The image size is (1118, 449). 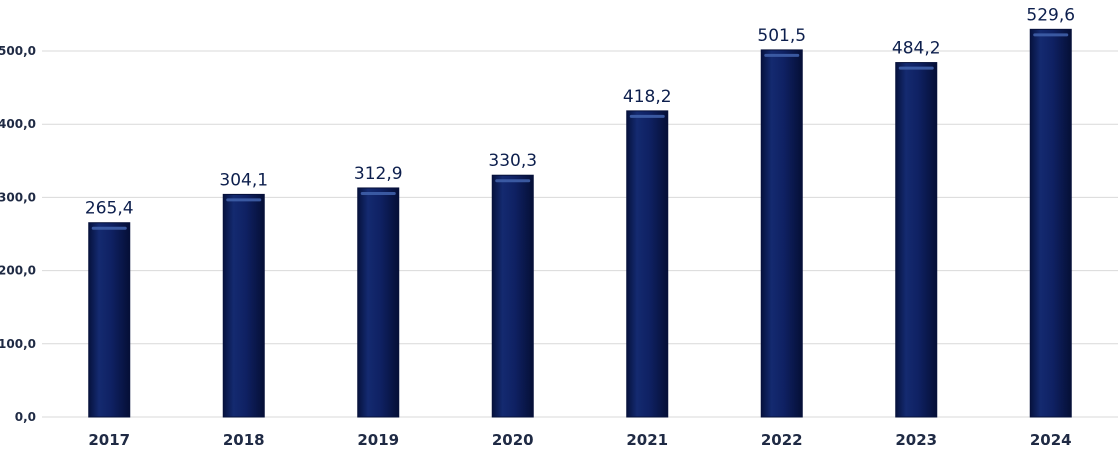 What do you see at coordinates (1050, 15) in the screenshot?
I see `data-label: 529,6` at bounding box center [1050, 15].